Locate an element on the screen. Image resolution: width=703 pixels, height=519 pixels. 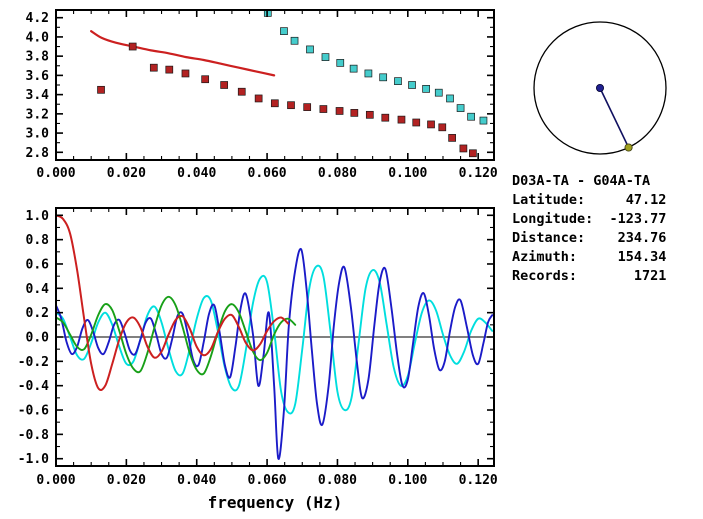
y-tick-label: -0.6 is located at coordinates (33, 411).